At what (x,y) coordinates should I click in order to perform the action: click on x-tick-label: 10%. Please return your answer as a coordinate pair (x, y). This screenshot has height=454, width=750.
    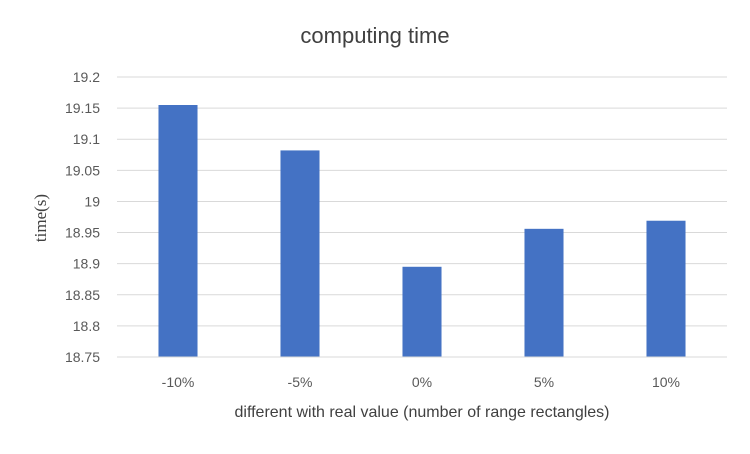
    Looking at the image, I should click on (666, 382).